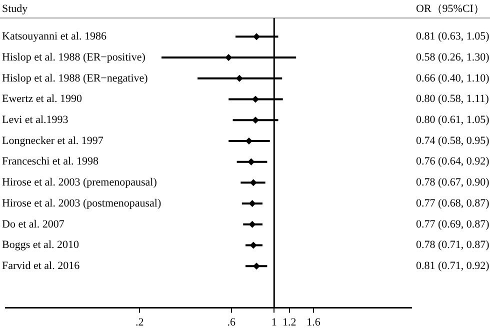 Image resolution: width=490 pixels, height=332 pixels. I want to click on y-tick-label: Do et al. 2007, so click(33, 224).